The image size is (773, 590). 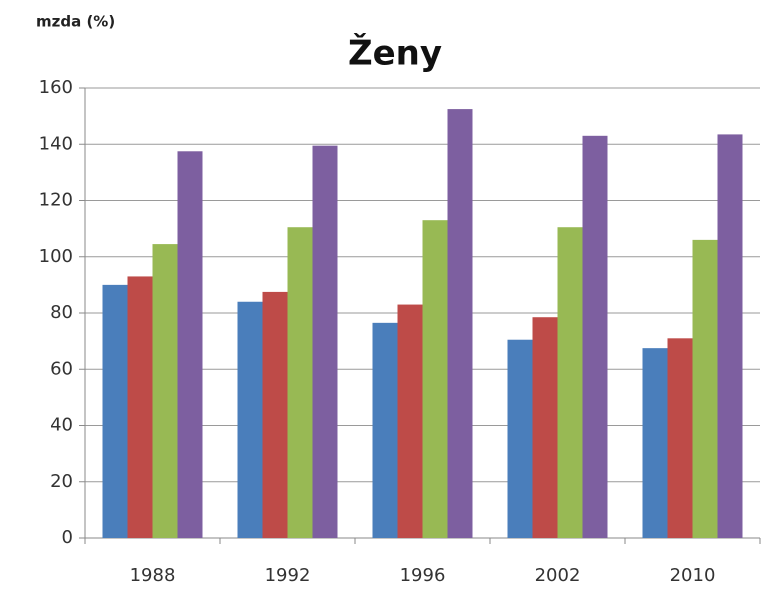 What do you see at coordinates (423, 575) in the screenshot?
I see `x-tick-label: 1996` at bounding box center [423, 575].